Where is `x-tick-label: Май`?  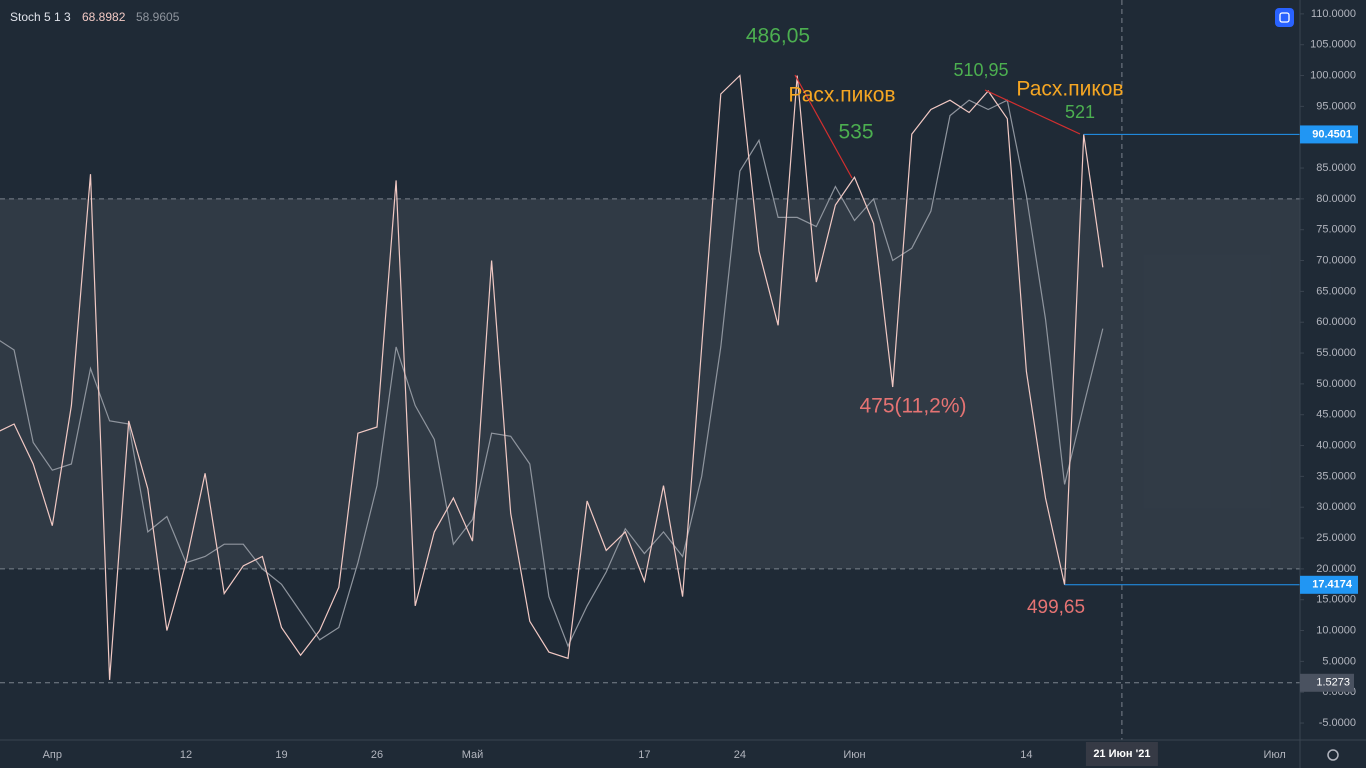
x-tick-label: Май is located at coordinates (473, 755).